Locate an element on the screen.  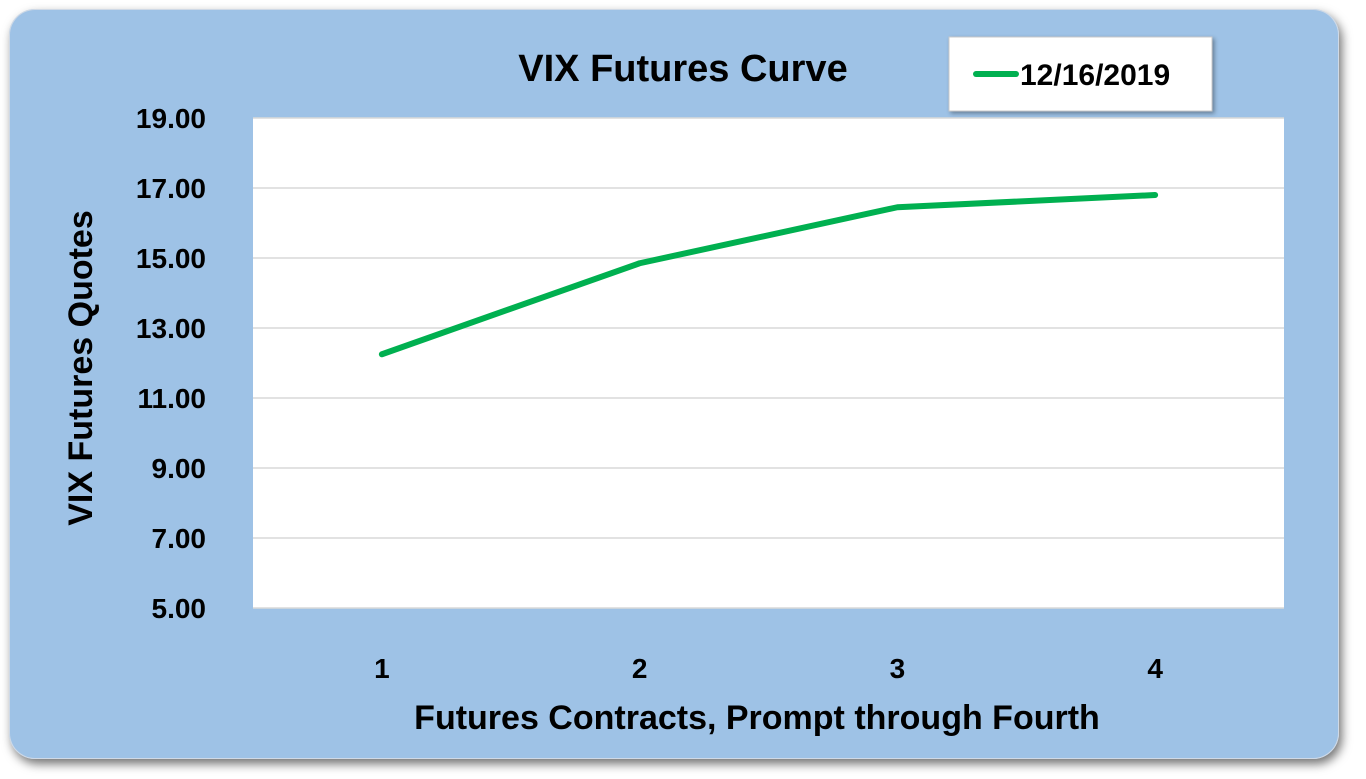
y-tick-label: 9.00 is located at coordinates (179, 468).